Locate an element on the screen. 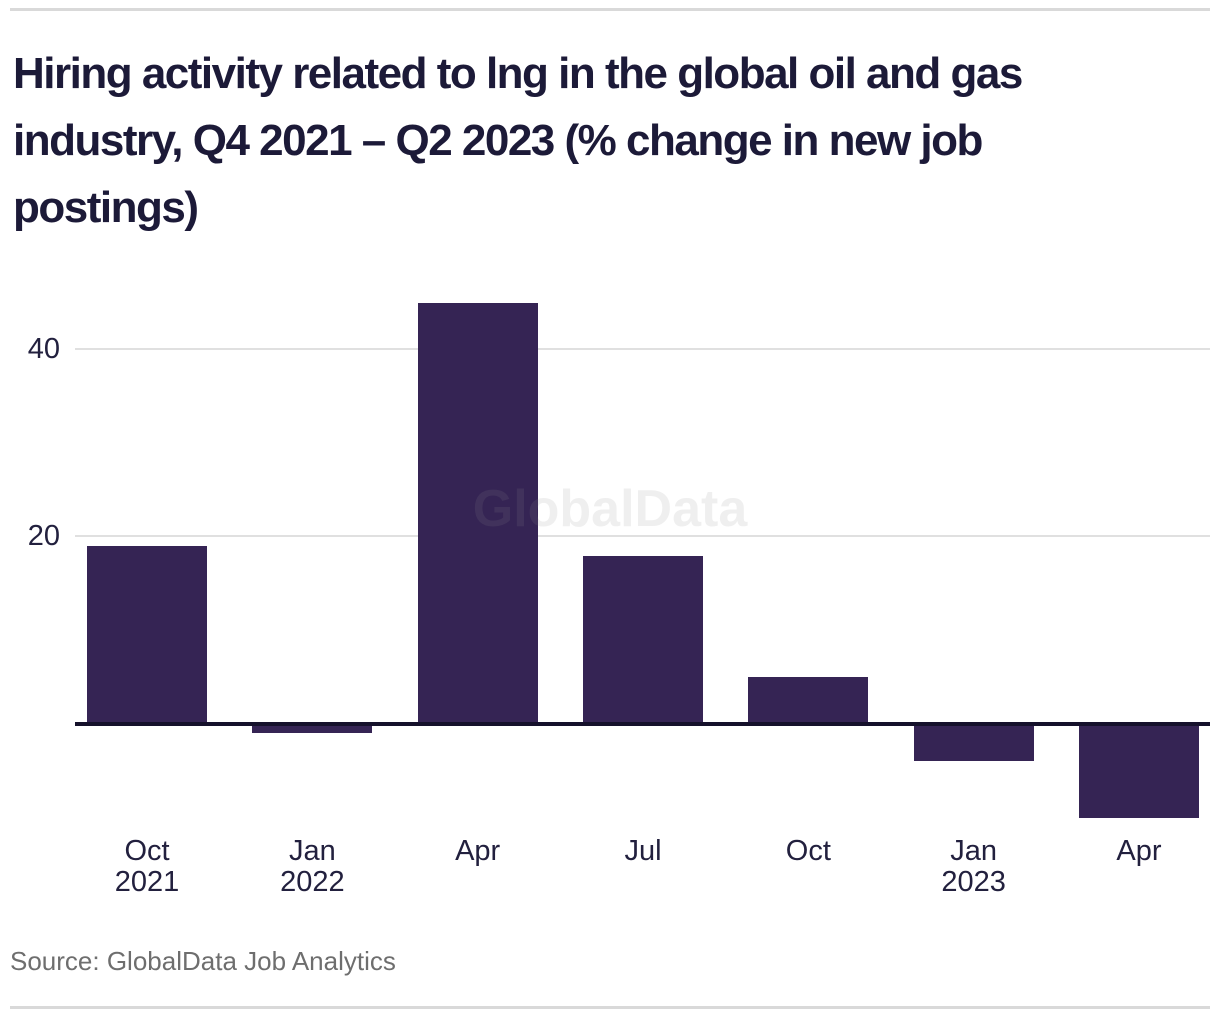  bottom-divider is located at coordinates (610, 1007).